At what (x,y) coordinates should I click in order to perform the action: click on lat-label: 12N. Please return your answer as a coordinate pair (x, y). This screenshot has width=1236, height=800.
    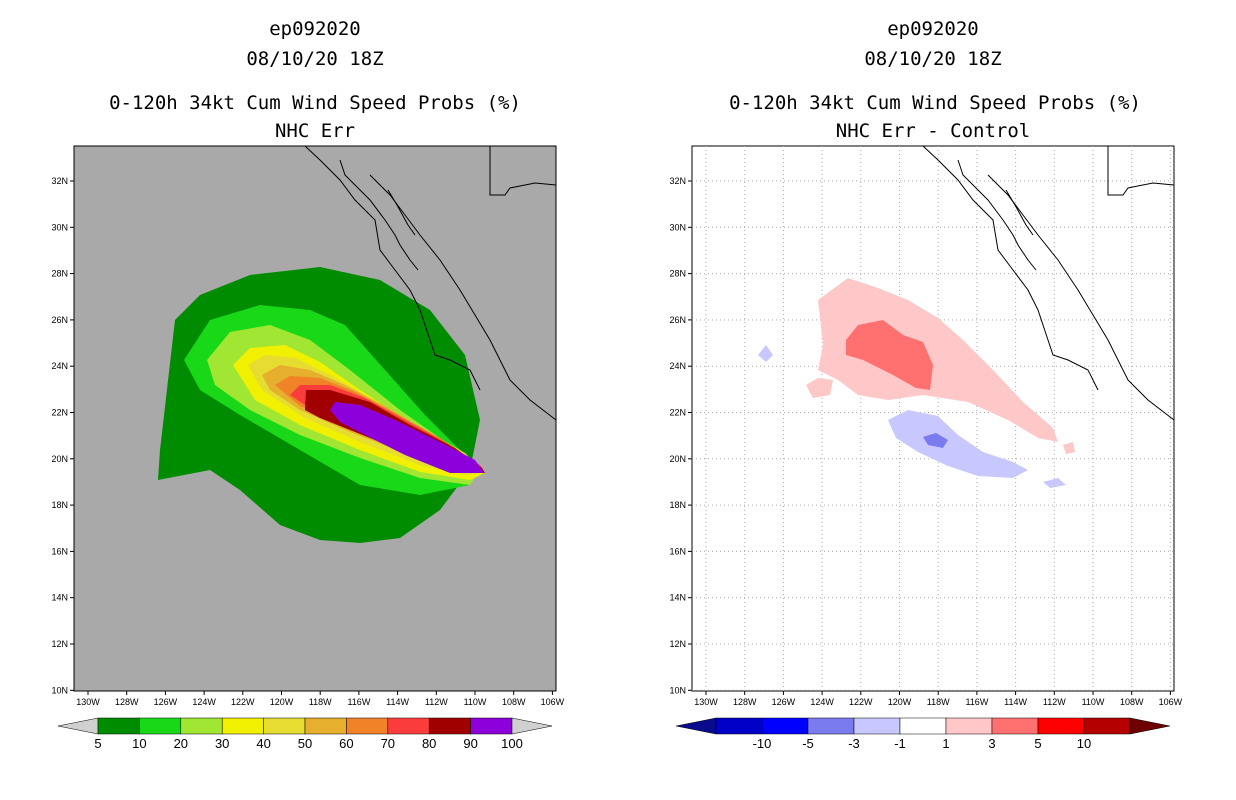
    Looking at the image, I should click on (59, 644).